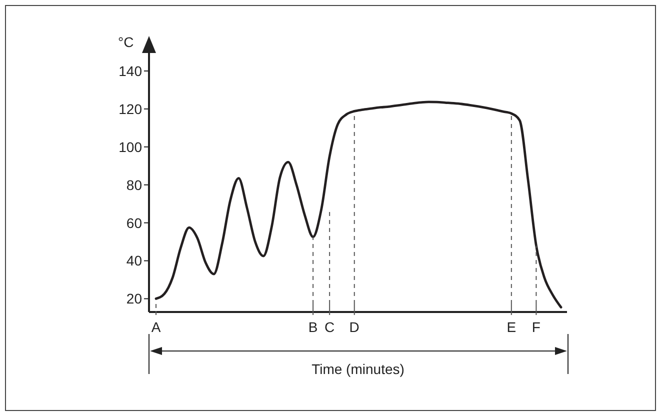 The width and height of the screenshot is (663, 418). Describe the element at coordinates (511, 327) in the screenshot. I see `x-tick-label: E` at that location.